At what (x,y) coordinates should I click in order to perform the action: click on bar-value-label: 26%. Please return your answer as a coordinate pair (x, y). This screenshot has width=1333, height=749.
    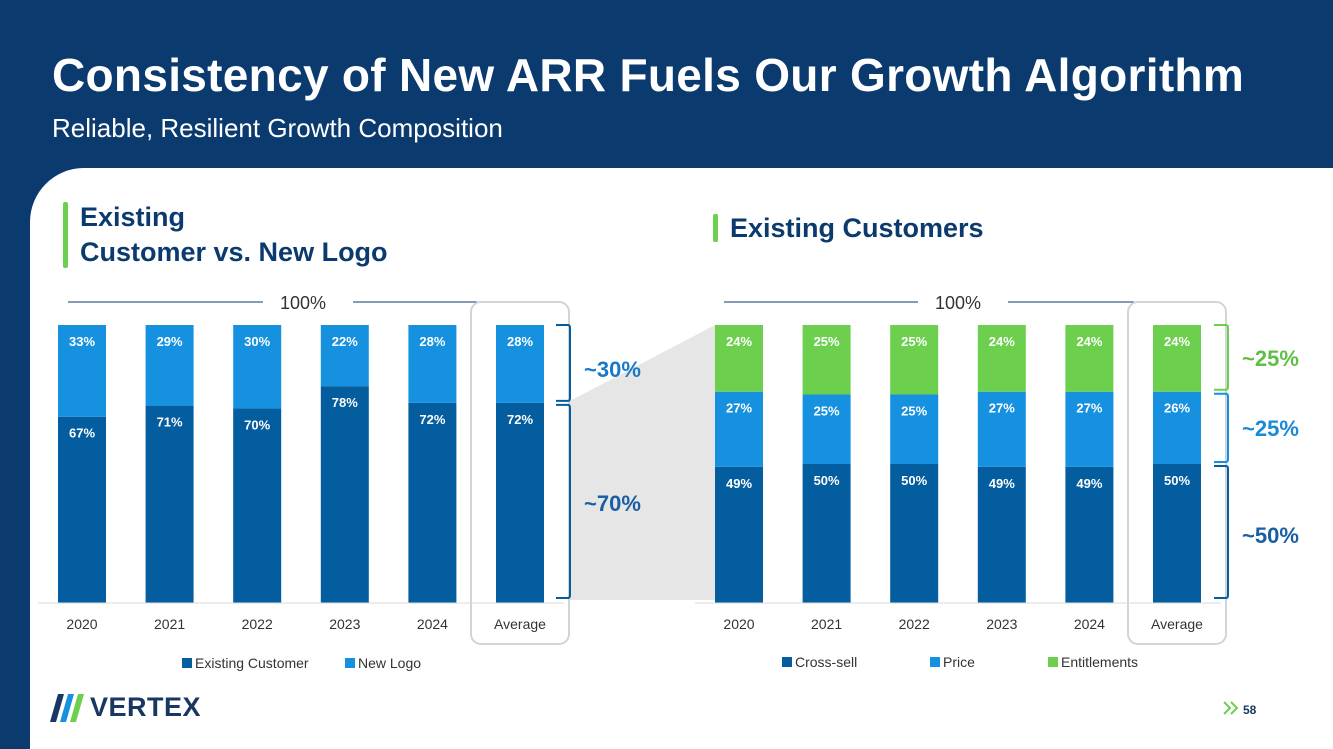
    Looking at the image, I should click on (1177, 408).